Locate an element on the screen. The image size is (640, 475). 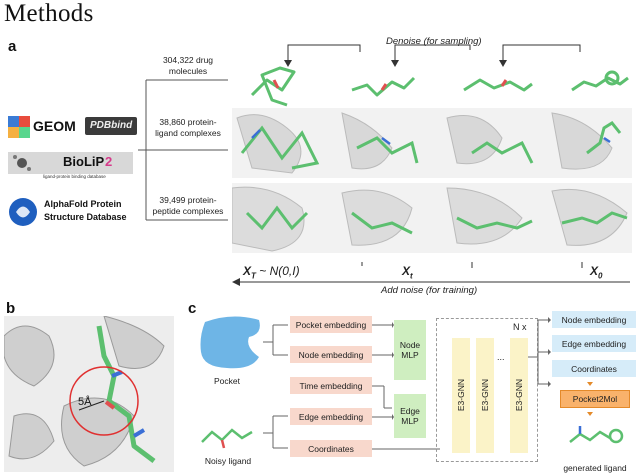
repeat-count-label: N x is located at coordinates (520, 327).